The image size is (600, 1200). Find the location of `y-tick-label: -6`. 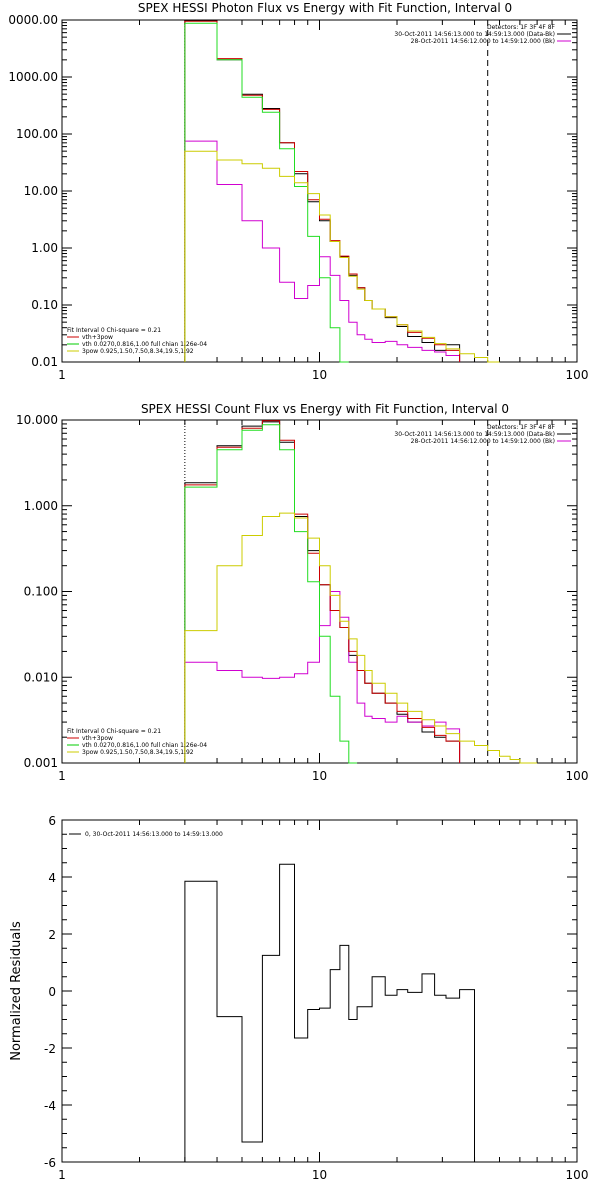

y-tick-label: -6 is located at coordinates (50, 1163).